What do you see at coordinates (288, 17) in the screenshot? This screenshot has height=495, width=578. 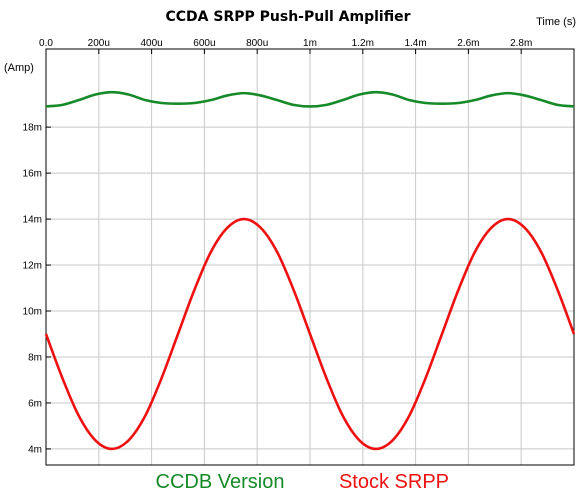 I see `chart-title: CCDA SRPP Push-Pull Amplifier` at bounding box center [288, 17].